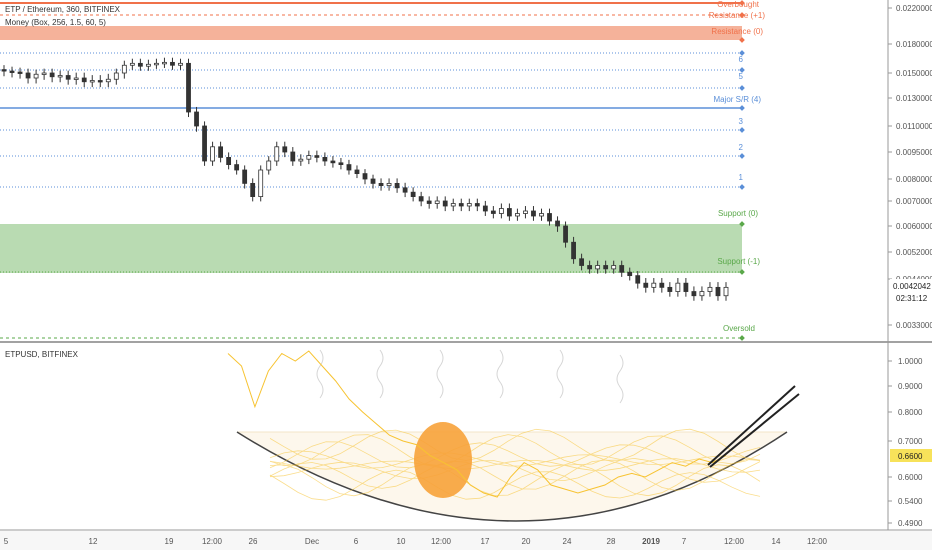  What do you see at coordinates (739, 328) in the screenshot?
I see `label-oversold: Oversold` at bounding box center [739, 328].